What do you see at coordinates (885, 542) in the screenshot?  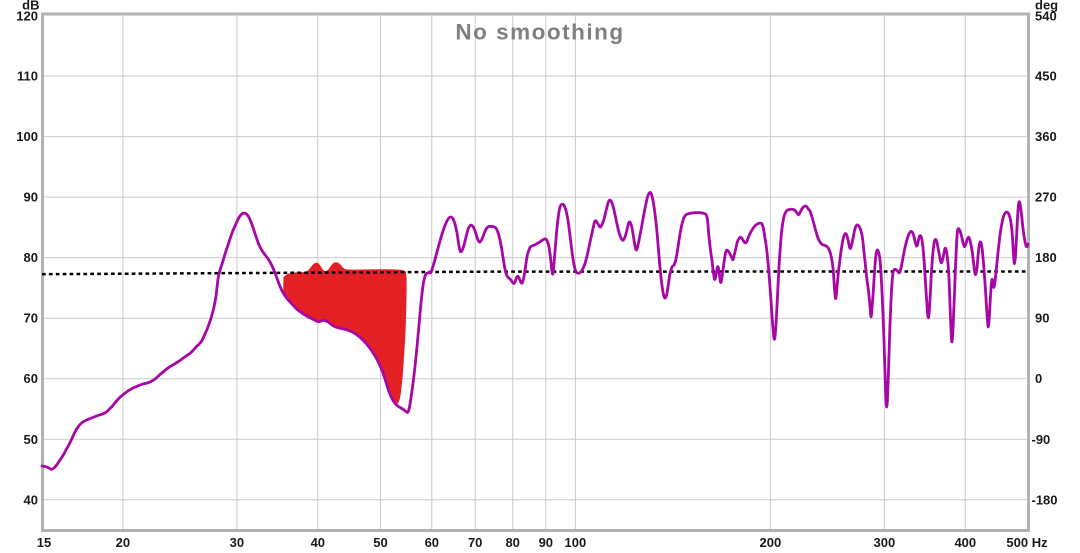 I see `svg-text: 300` at bounding box center [885, 542].